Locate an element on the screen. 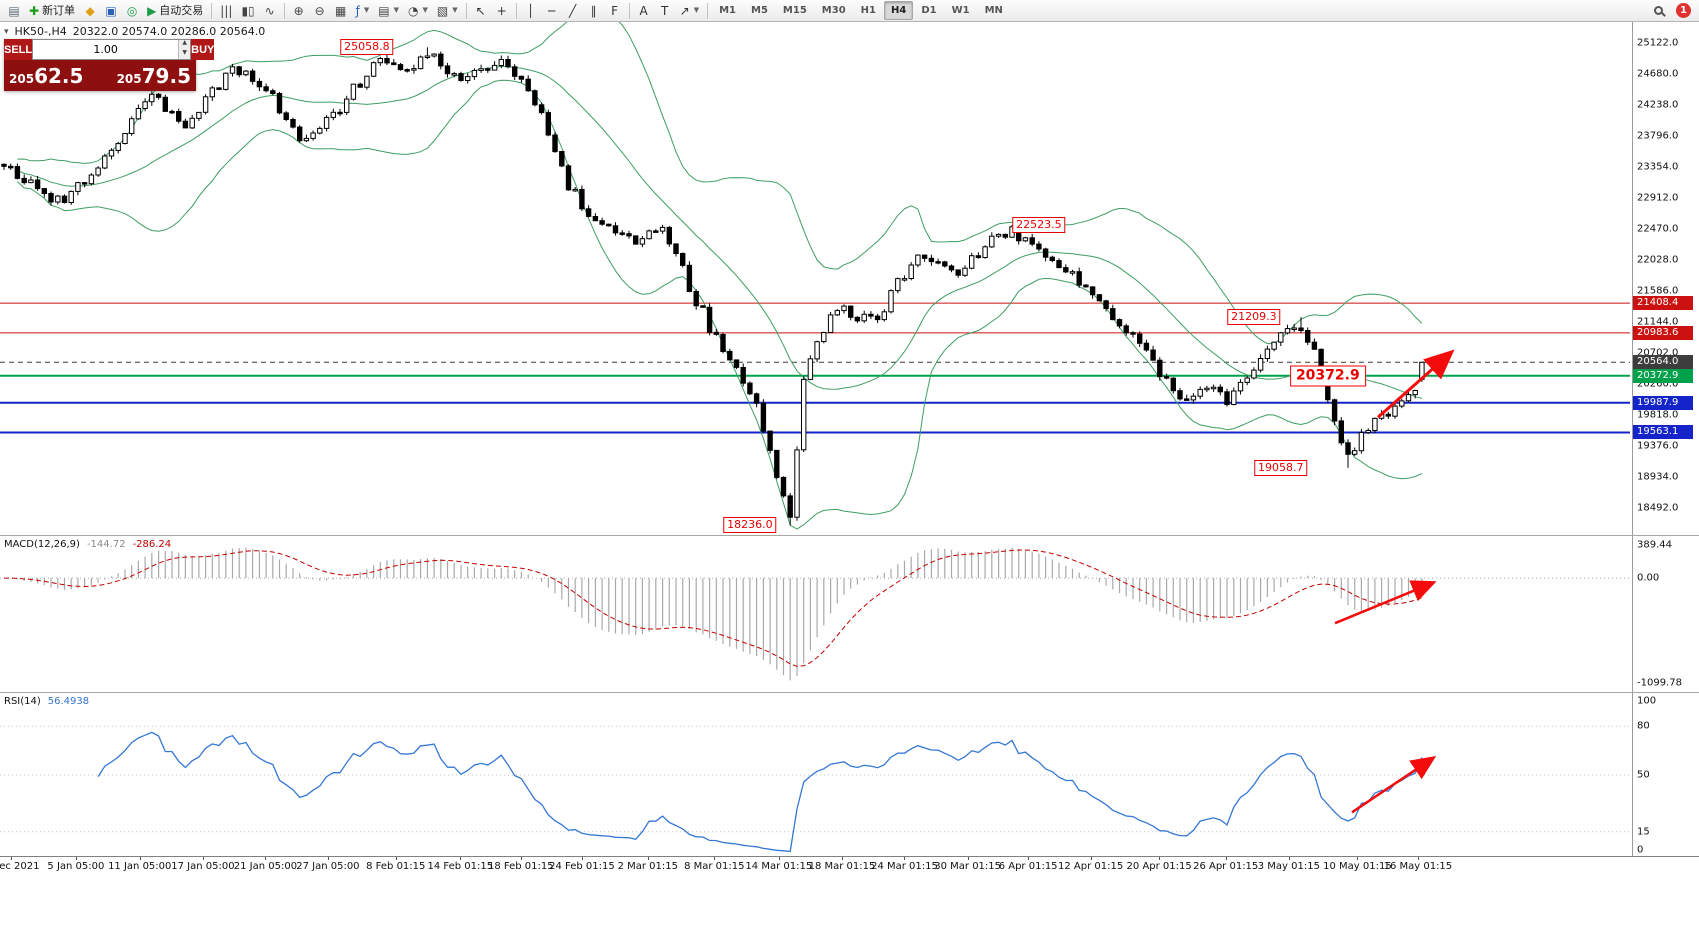  trend-arrow-main is located at coordinates (1416, 384).